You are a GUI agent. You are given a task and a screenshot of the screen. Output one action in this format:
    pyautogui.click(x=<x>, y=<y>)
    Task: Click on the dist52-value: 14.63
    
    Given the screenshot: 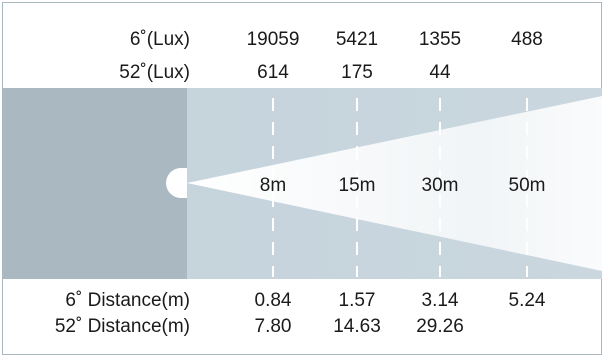 What is the action you would take?
    pyautogui.click(x=357, y=326)
    